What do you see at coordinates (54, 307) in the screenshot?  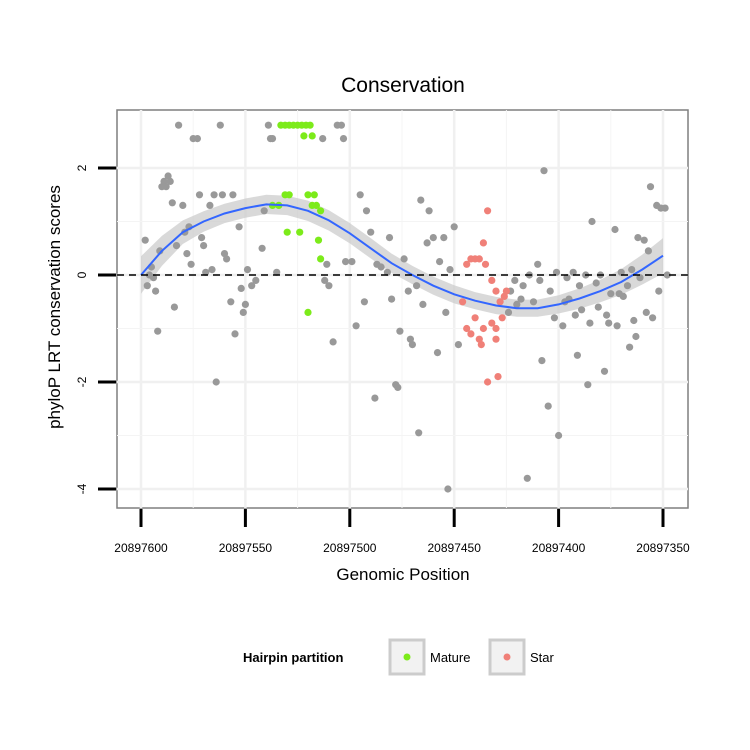 I see `y-axis-title: phyloP LRT conservation scores` at bounding box center [54, 307].